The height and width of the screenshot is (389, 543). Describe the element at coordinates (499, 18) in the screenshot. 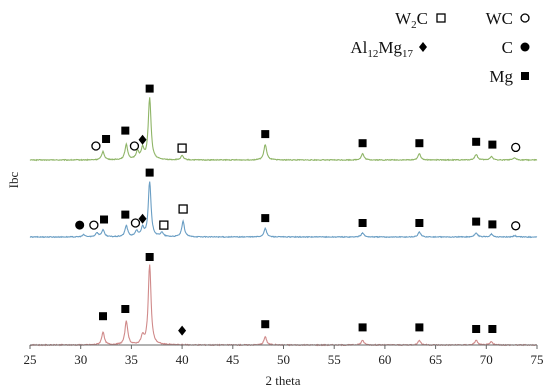

I see `legend-label-wc: WC` at that location.